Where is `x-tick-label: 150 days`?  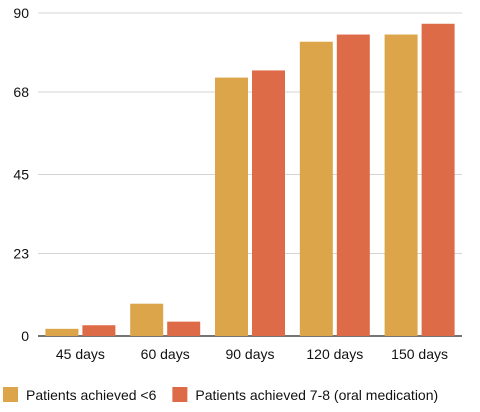 x-tick-label: 150 days is located at coordinates (419, 354).